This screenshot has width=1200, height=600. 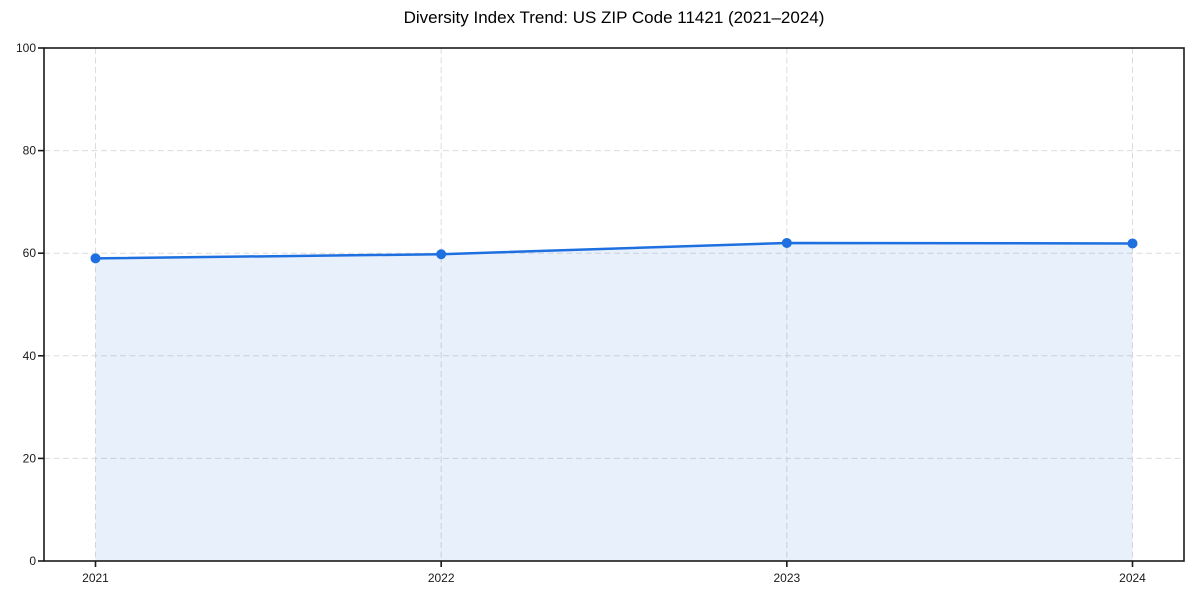 What do you see at coordinates (614, 250) in the screenshot?
I see `trend-line` at bounding box center [614, 250].